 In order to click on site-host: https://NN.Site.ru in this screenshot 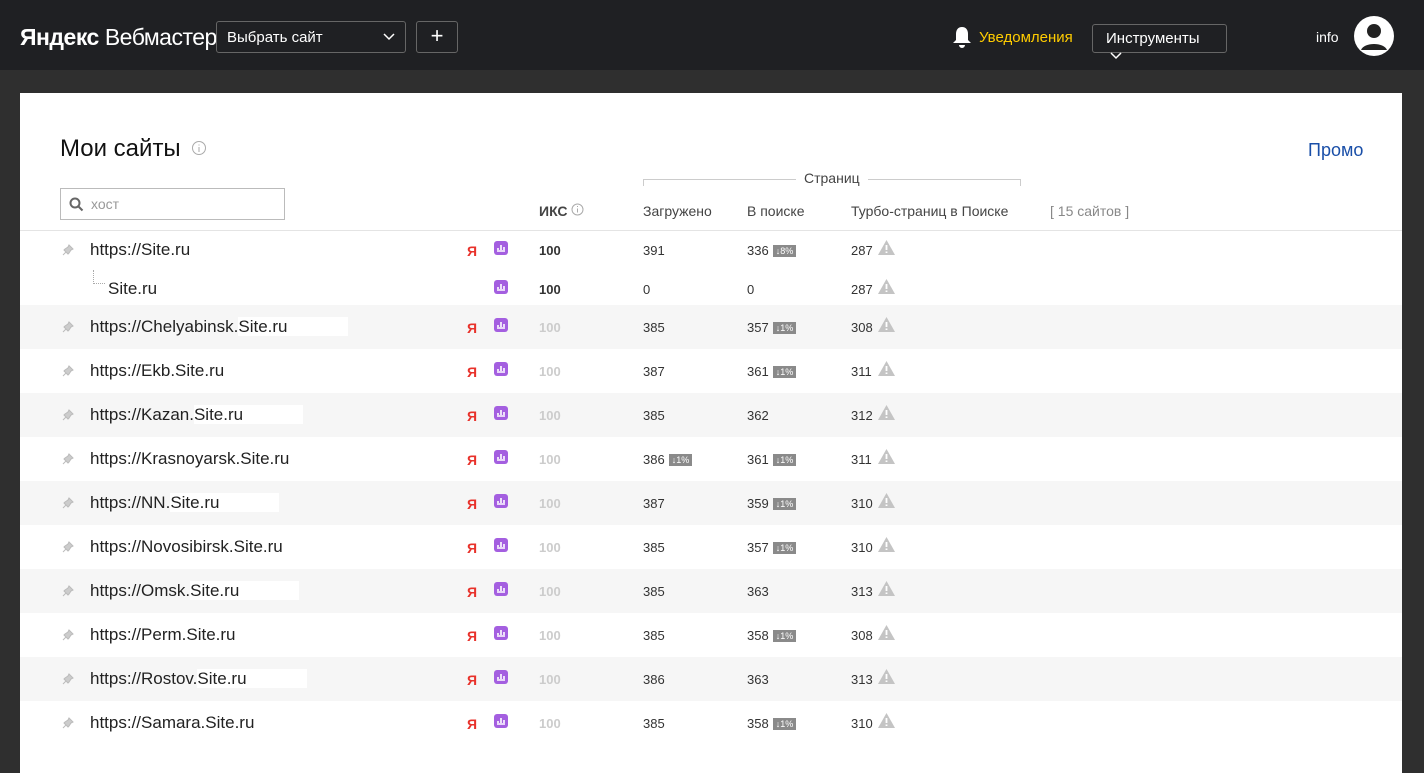, I will do `click(185, 503)`.